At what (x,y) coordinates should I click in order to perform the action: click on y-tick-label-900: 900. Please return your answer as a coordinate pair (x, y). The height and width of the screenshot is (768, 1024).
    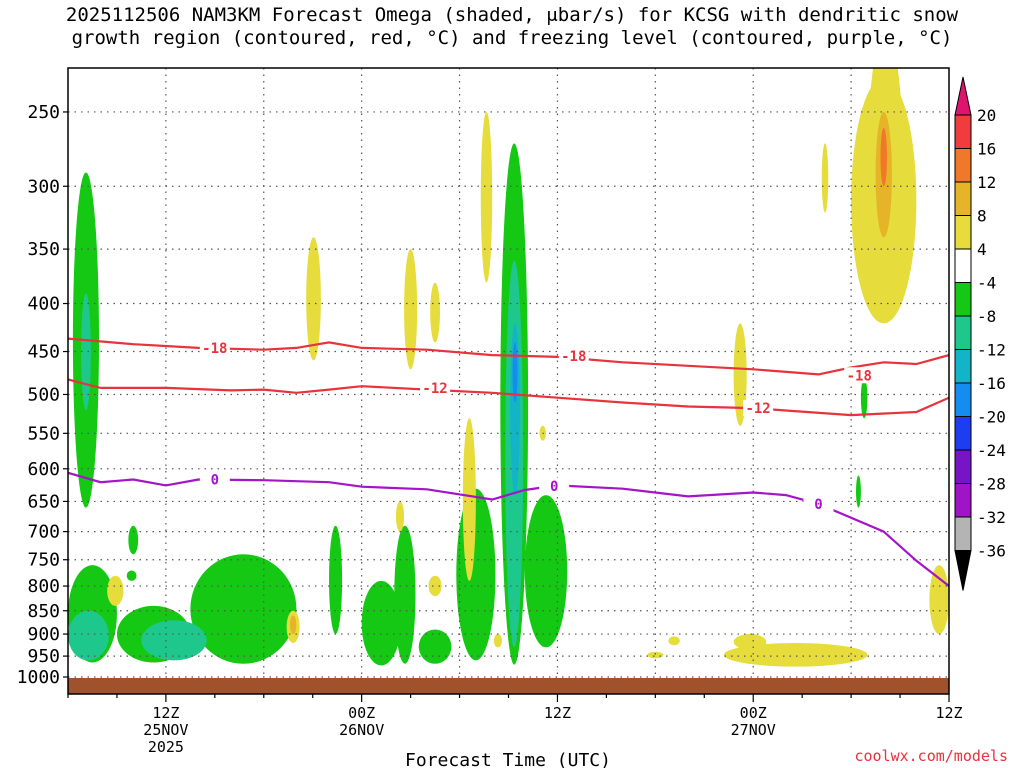
    Looking at the image, I should click on (43, 634).